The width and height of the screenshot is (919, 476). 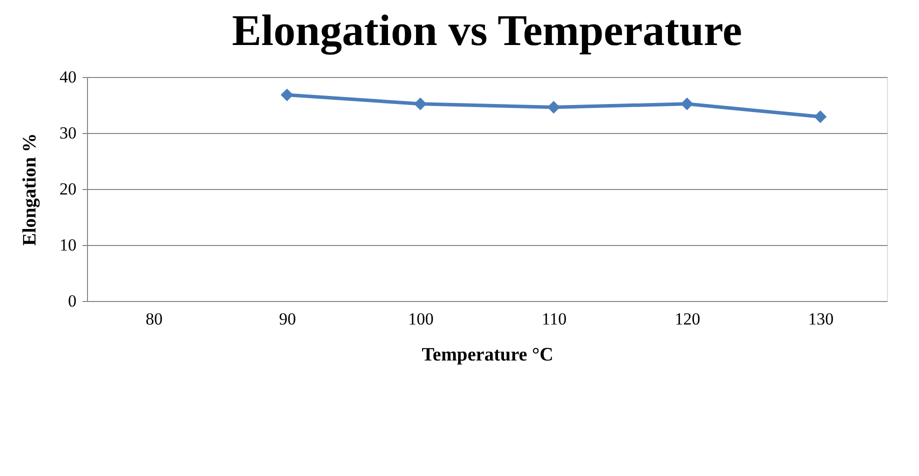 What do you see at coordinates (687, 319) in the screenshot?
I see `x-tick-label: 120` at bounding box center [687, 319].